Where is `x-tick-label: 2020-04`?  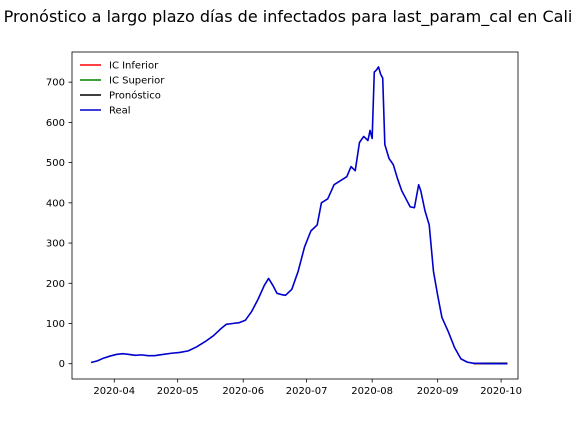 x-tick-label: 2020-04 is located at coordinates (114, 391).